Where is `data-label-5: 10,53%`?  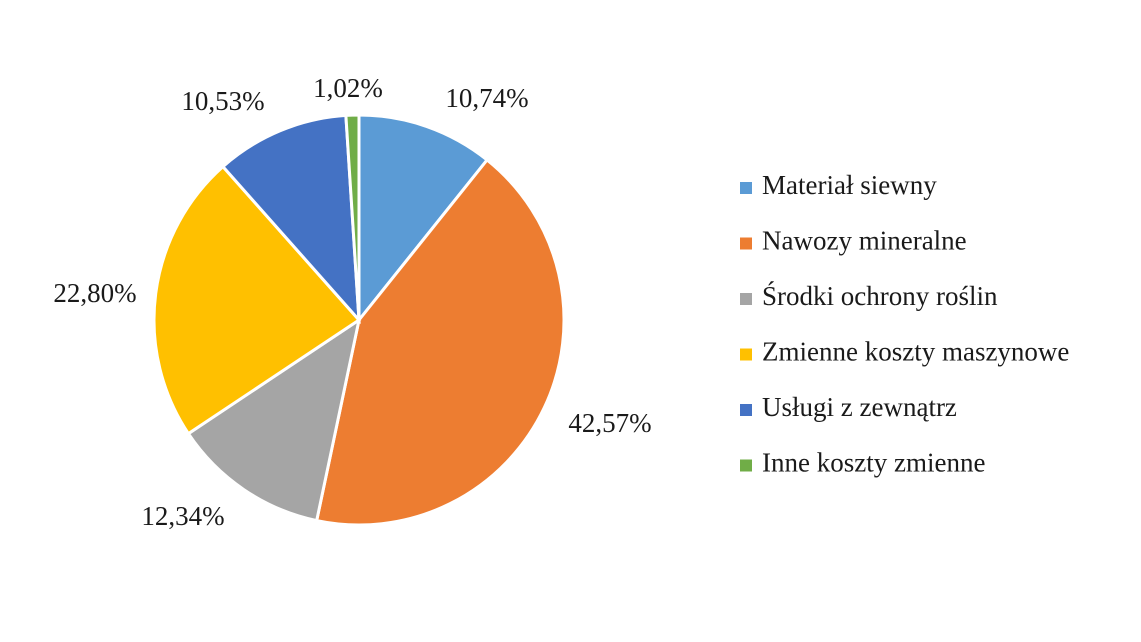 data-label-5: 10,53% is located at coordinates (222, 101).